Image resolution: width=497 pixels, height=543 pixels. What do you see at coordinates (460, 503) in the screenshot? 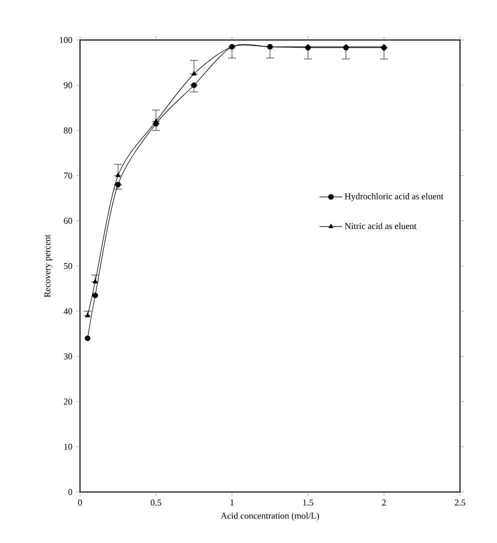
I see `x-tick-label: 2.5` at bounding box center [460, 503].